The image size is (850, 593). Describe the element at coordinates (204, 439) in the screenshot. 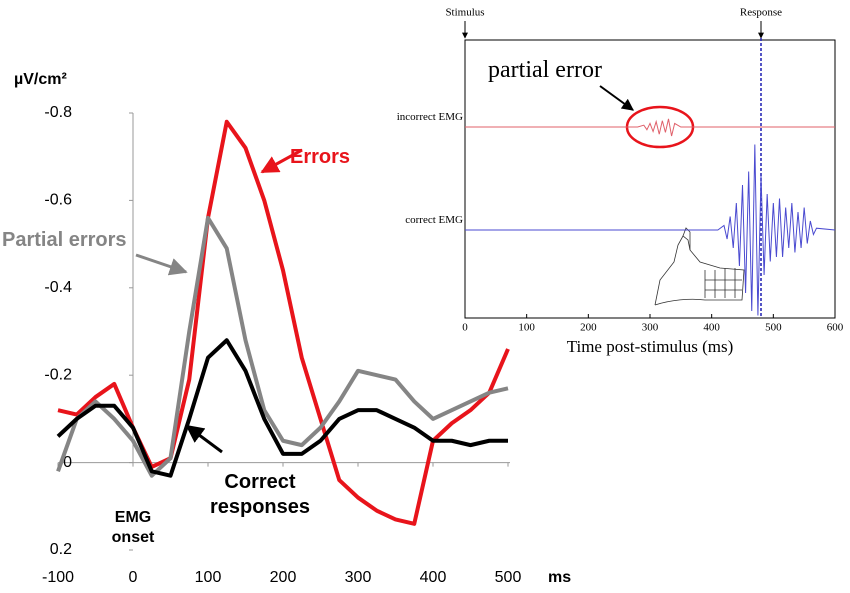

I see `correct-arrow` at that location.